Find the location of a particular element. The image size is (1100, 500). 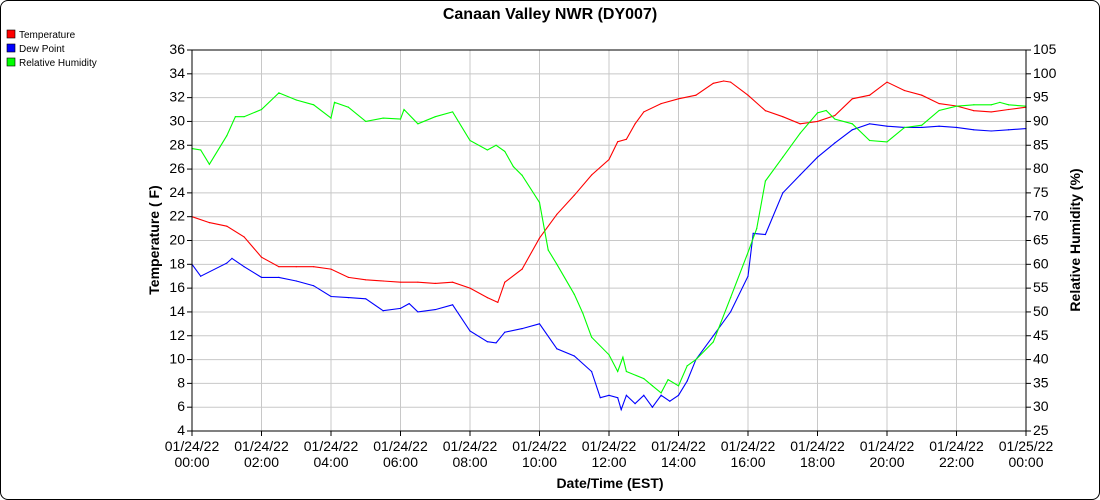

y-tick-label: 34 is located at coordinates (177, 73).